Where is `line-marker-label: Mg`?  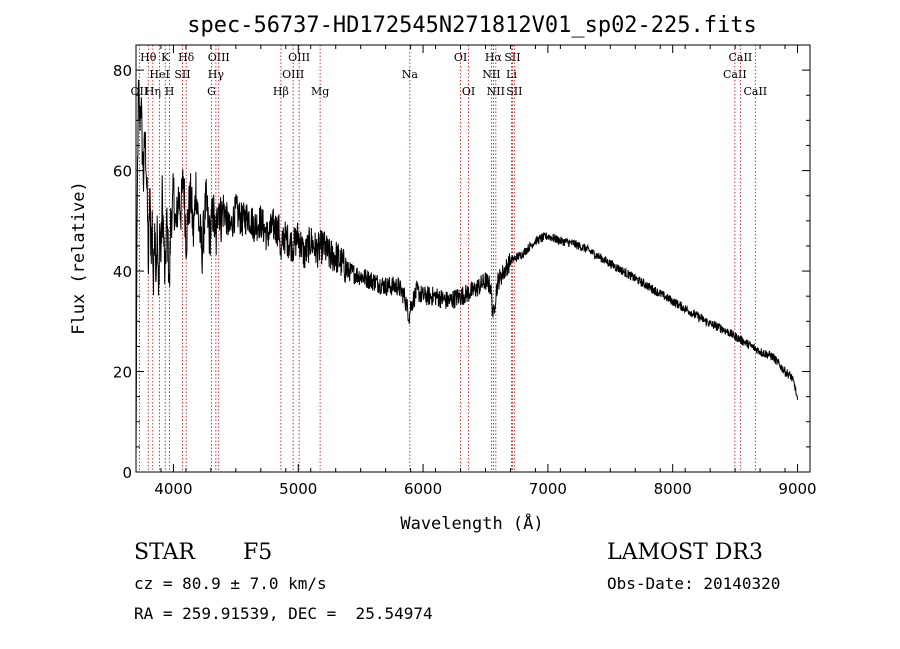 line-marker-label: Mg is located at coordinates (320, 91).